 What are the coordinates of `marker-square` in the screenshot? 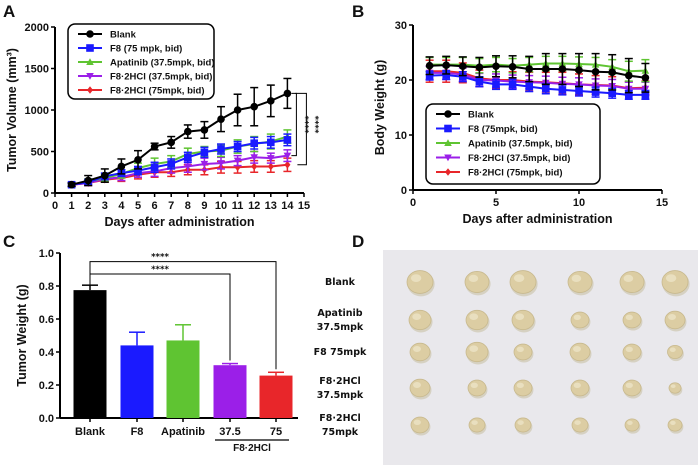 It's located at (448, 128).